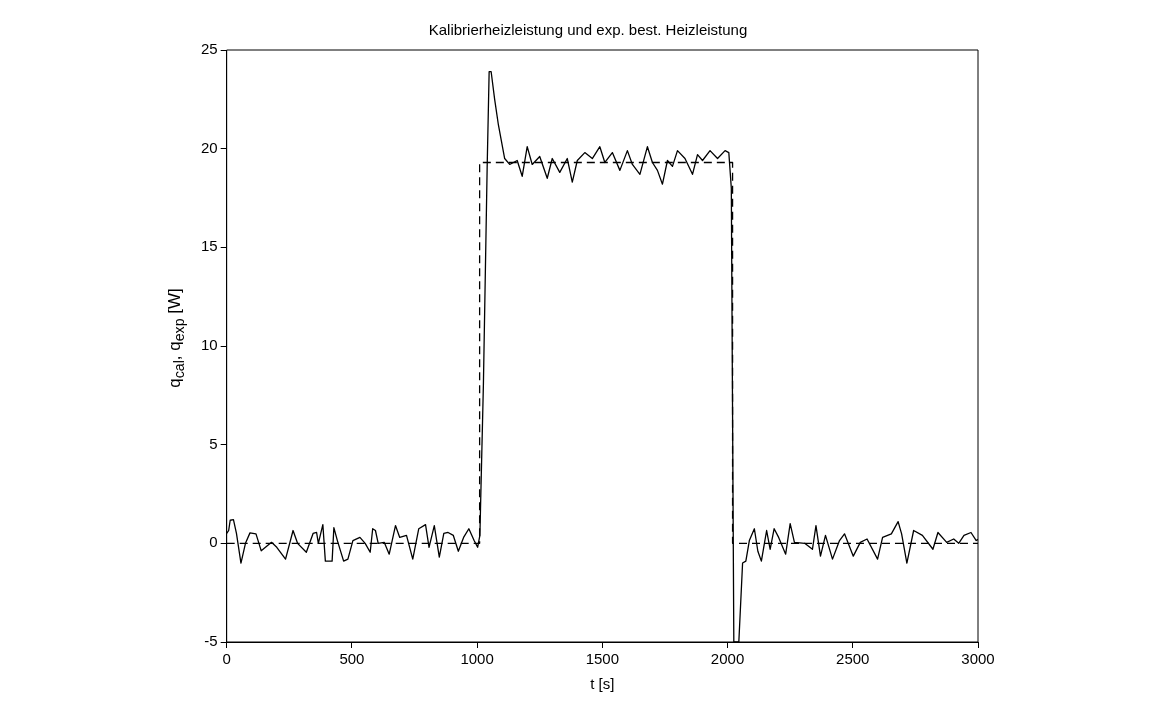 The image size is (1160, 713). Describe the element at coordinates (588, 30) in the screenshot. I see `chart-title: Kalibrierheizleistung und exp. best. Heizleistung` at that location.